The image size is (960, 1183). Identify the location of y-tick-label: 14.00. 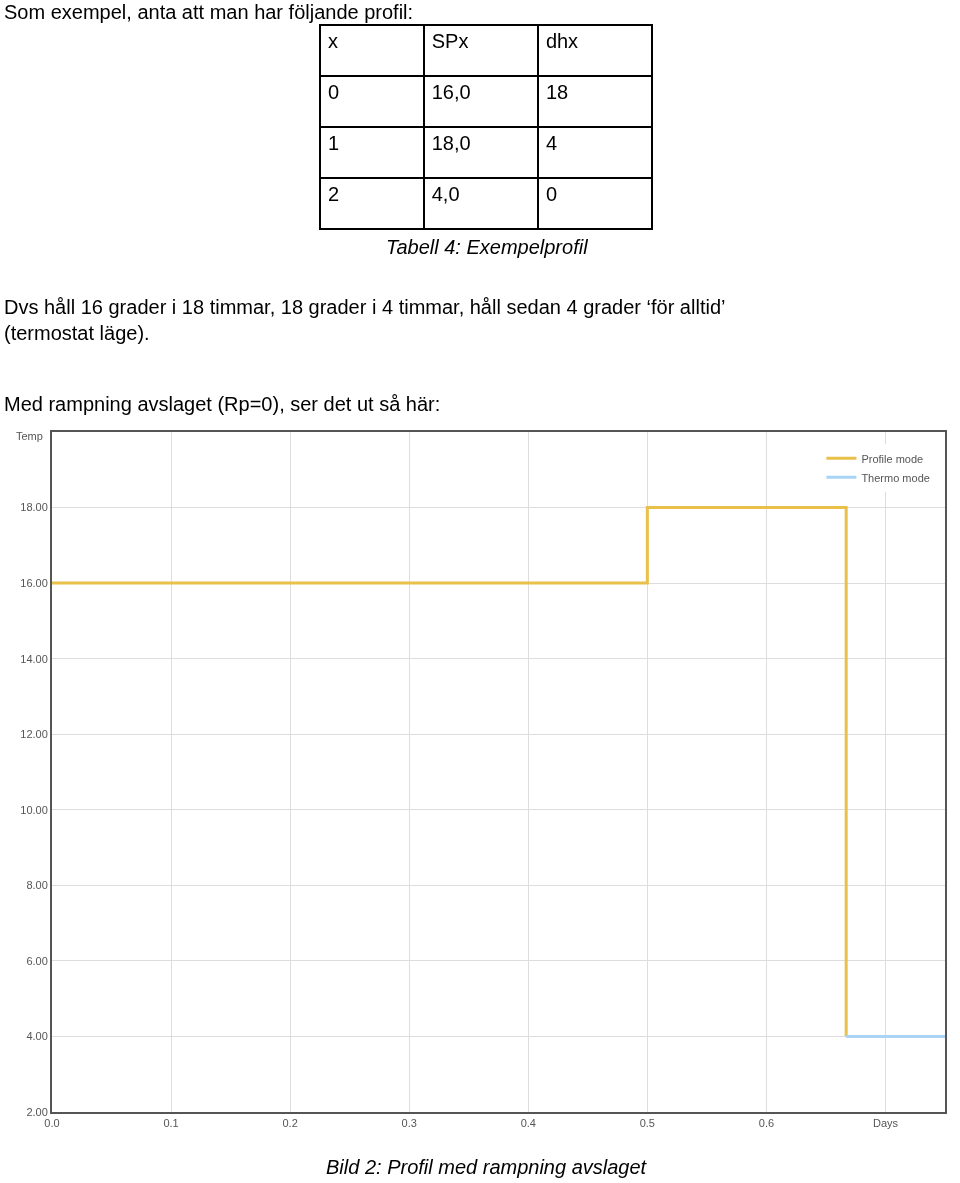
(34, 658).